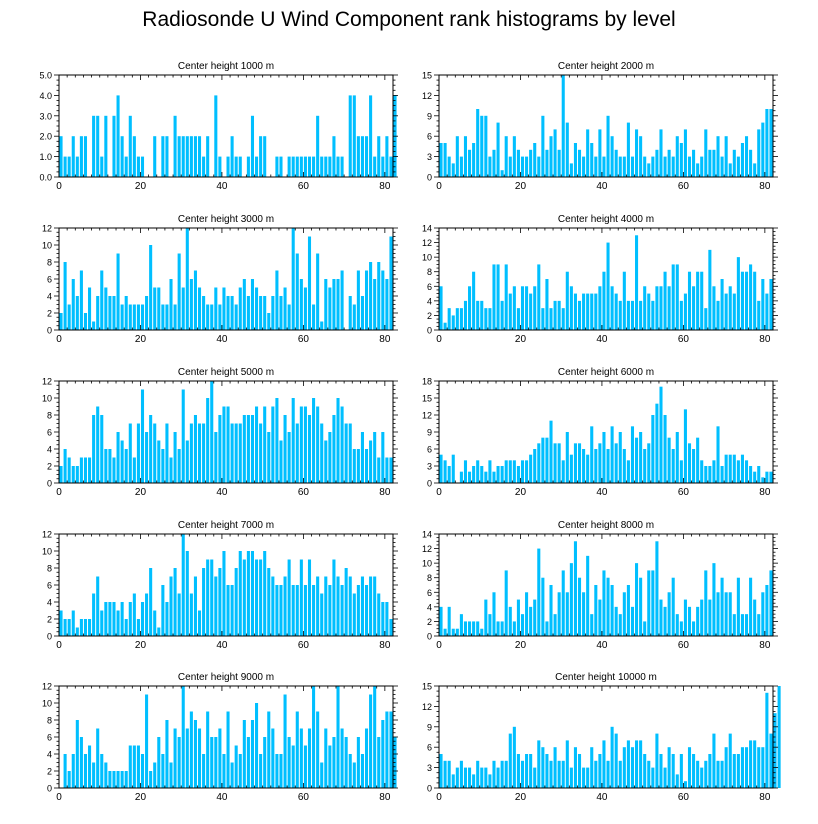 This screenshot has height=824, width=818. Describe the element at coordinates (220, 432) in the screenshot. I see `histogram-panel-5: Center height 5000 m 0 20 40 60 80 0 2 4 6 8 10 12` at that location.